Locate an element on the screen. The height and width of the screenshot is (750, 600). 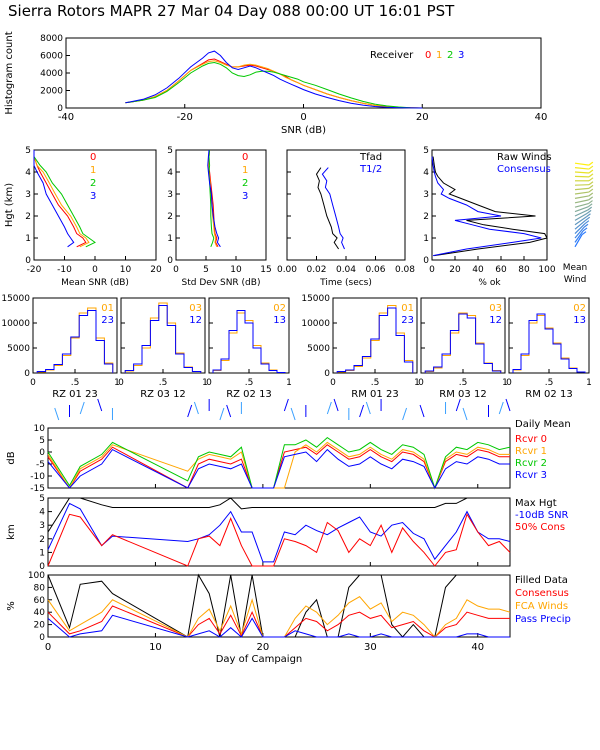
std_snr_profile-ytick-label: 1 is located at coordinates (170, 239).